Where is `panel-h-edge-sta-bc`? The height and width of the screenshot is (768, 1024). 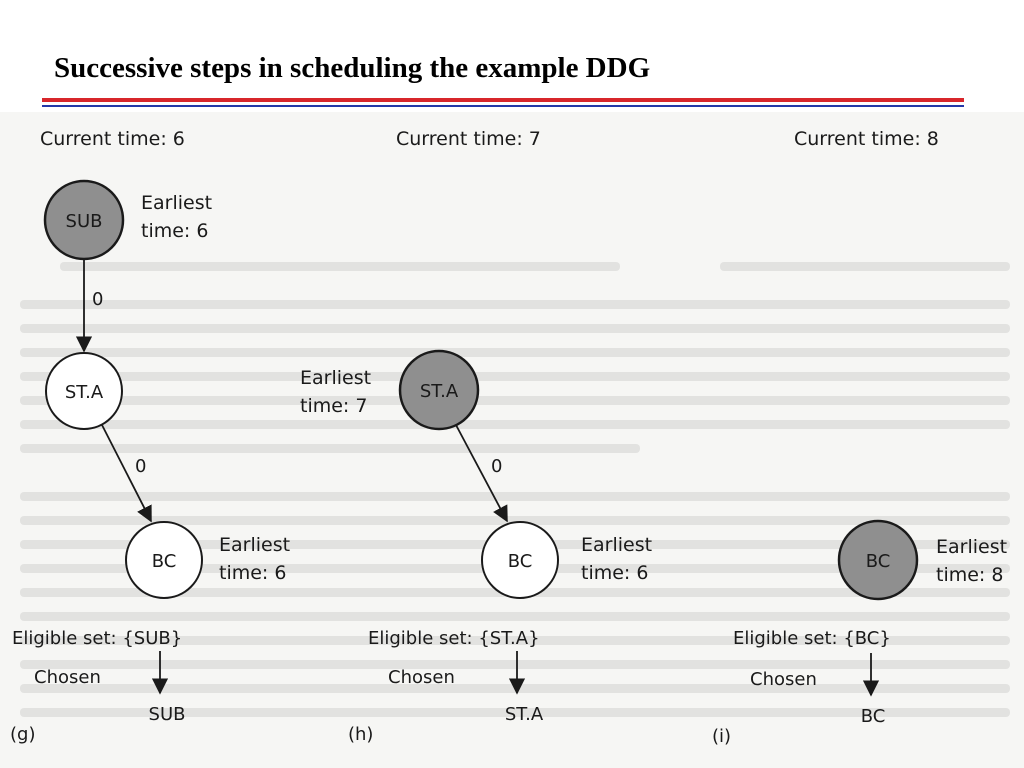 panel-h-edge-sta-bc is located at coordinates (481, 473).